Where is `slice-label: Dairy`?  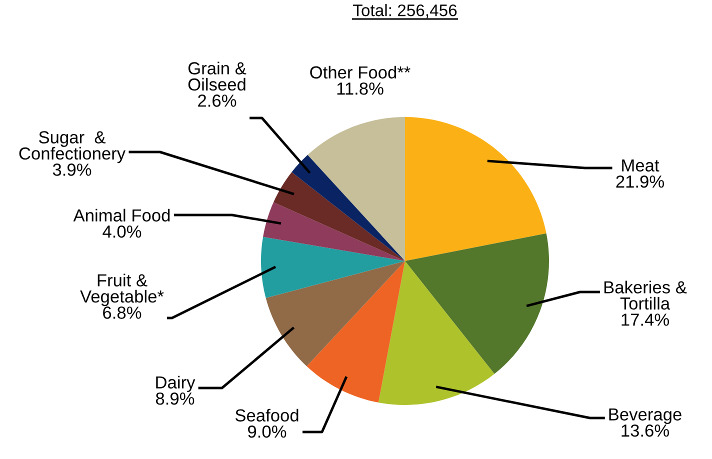 slice-label: Dairy is located at coordinates (176, 384).